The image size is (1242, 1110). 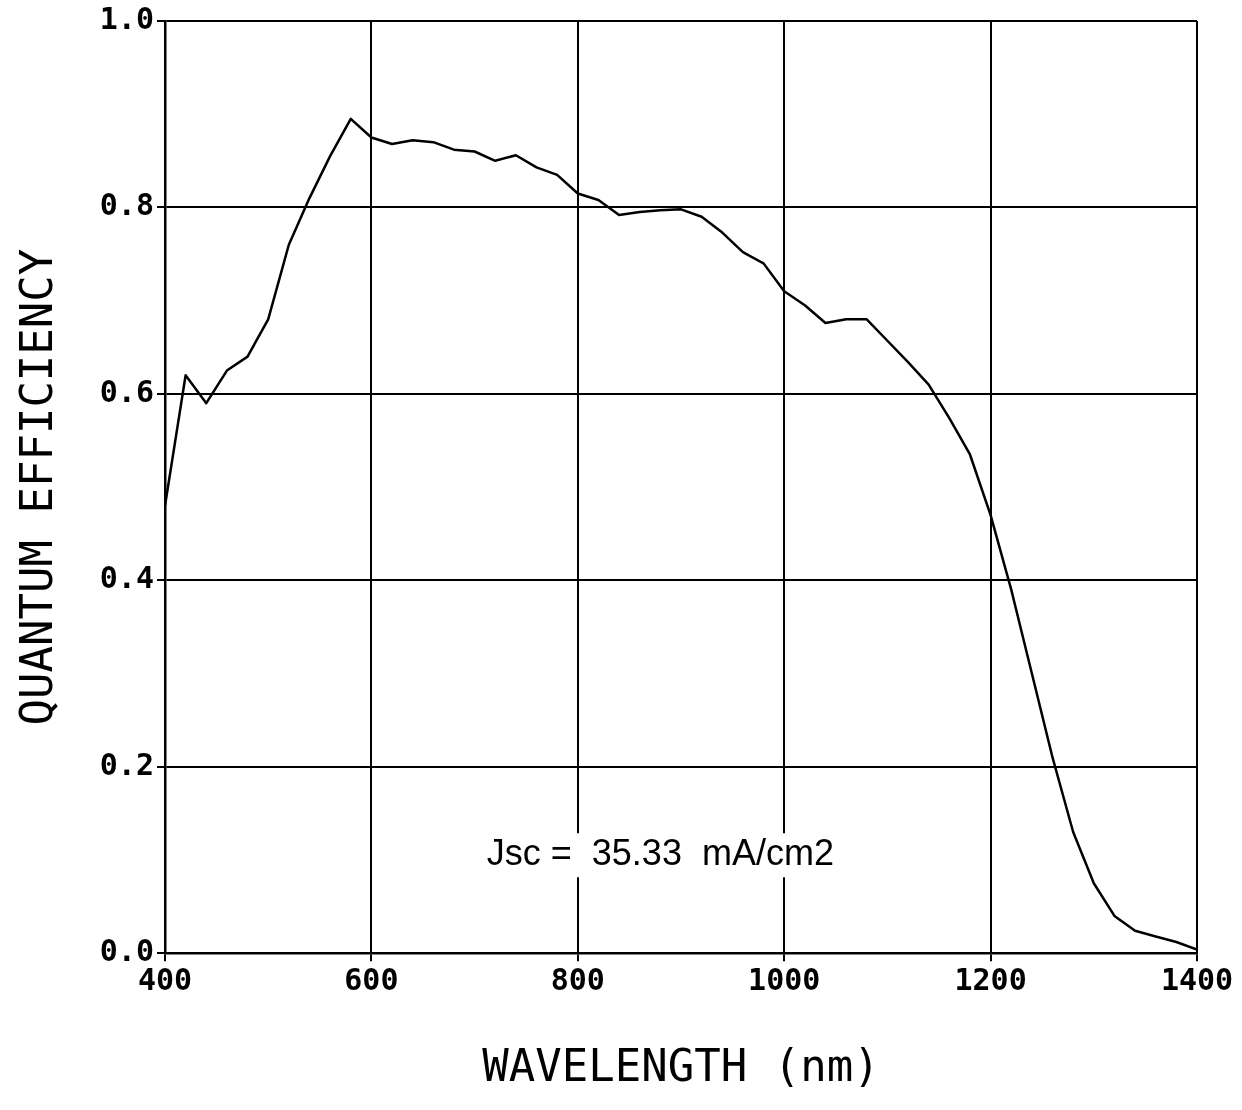 What do you see at coordinates (681, 1066) in the screenshot?
I see `x-axis-title: WAVELENGTH (nm)` at bounding box center [681, 1066].